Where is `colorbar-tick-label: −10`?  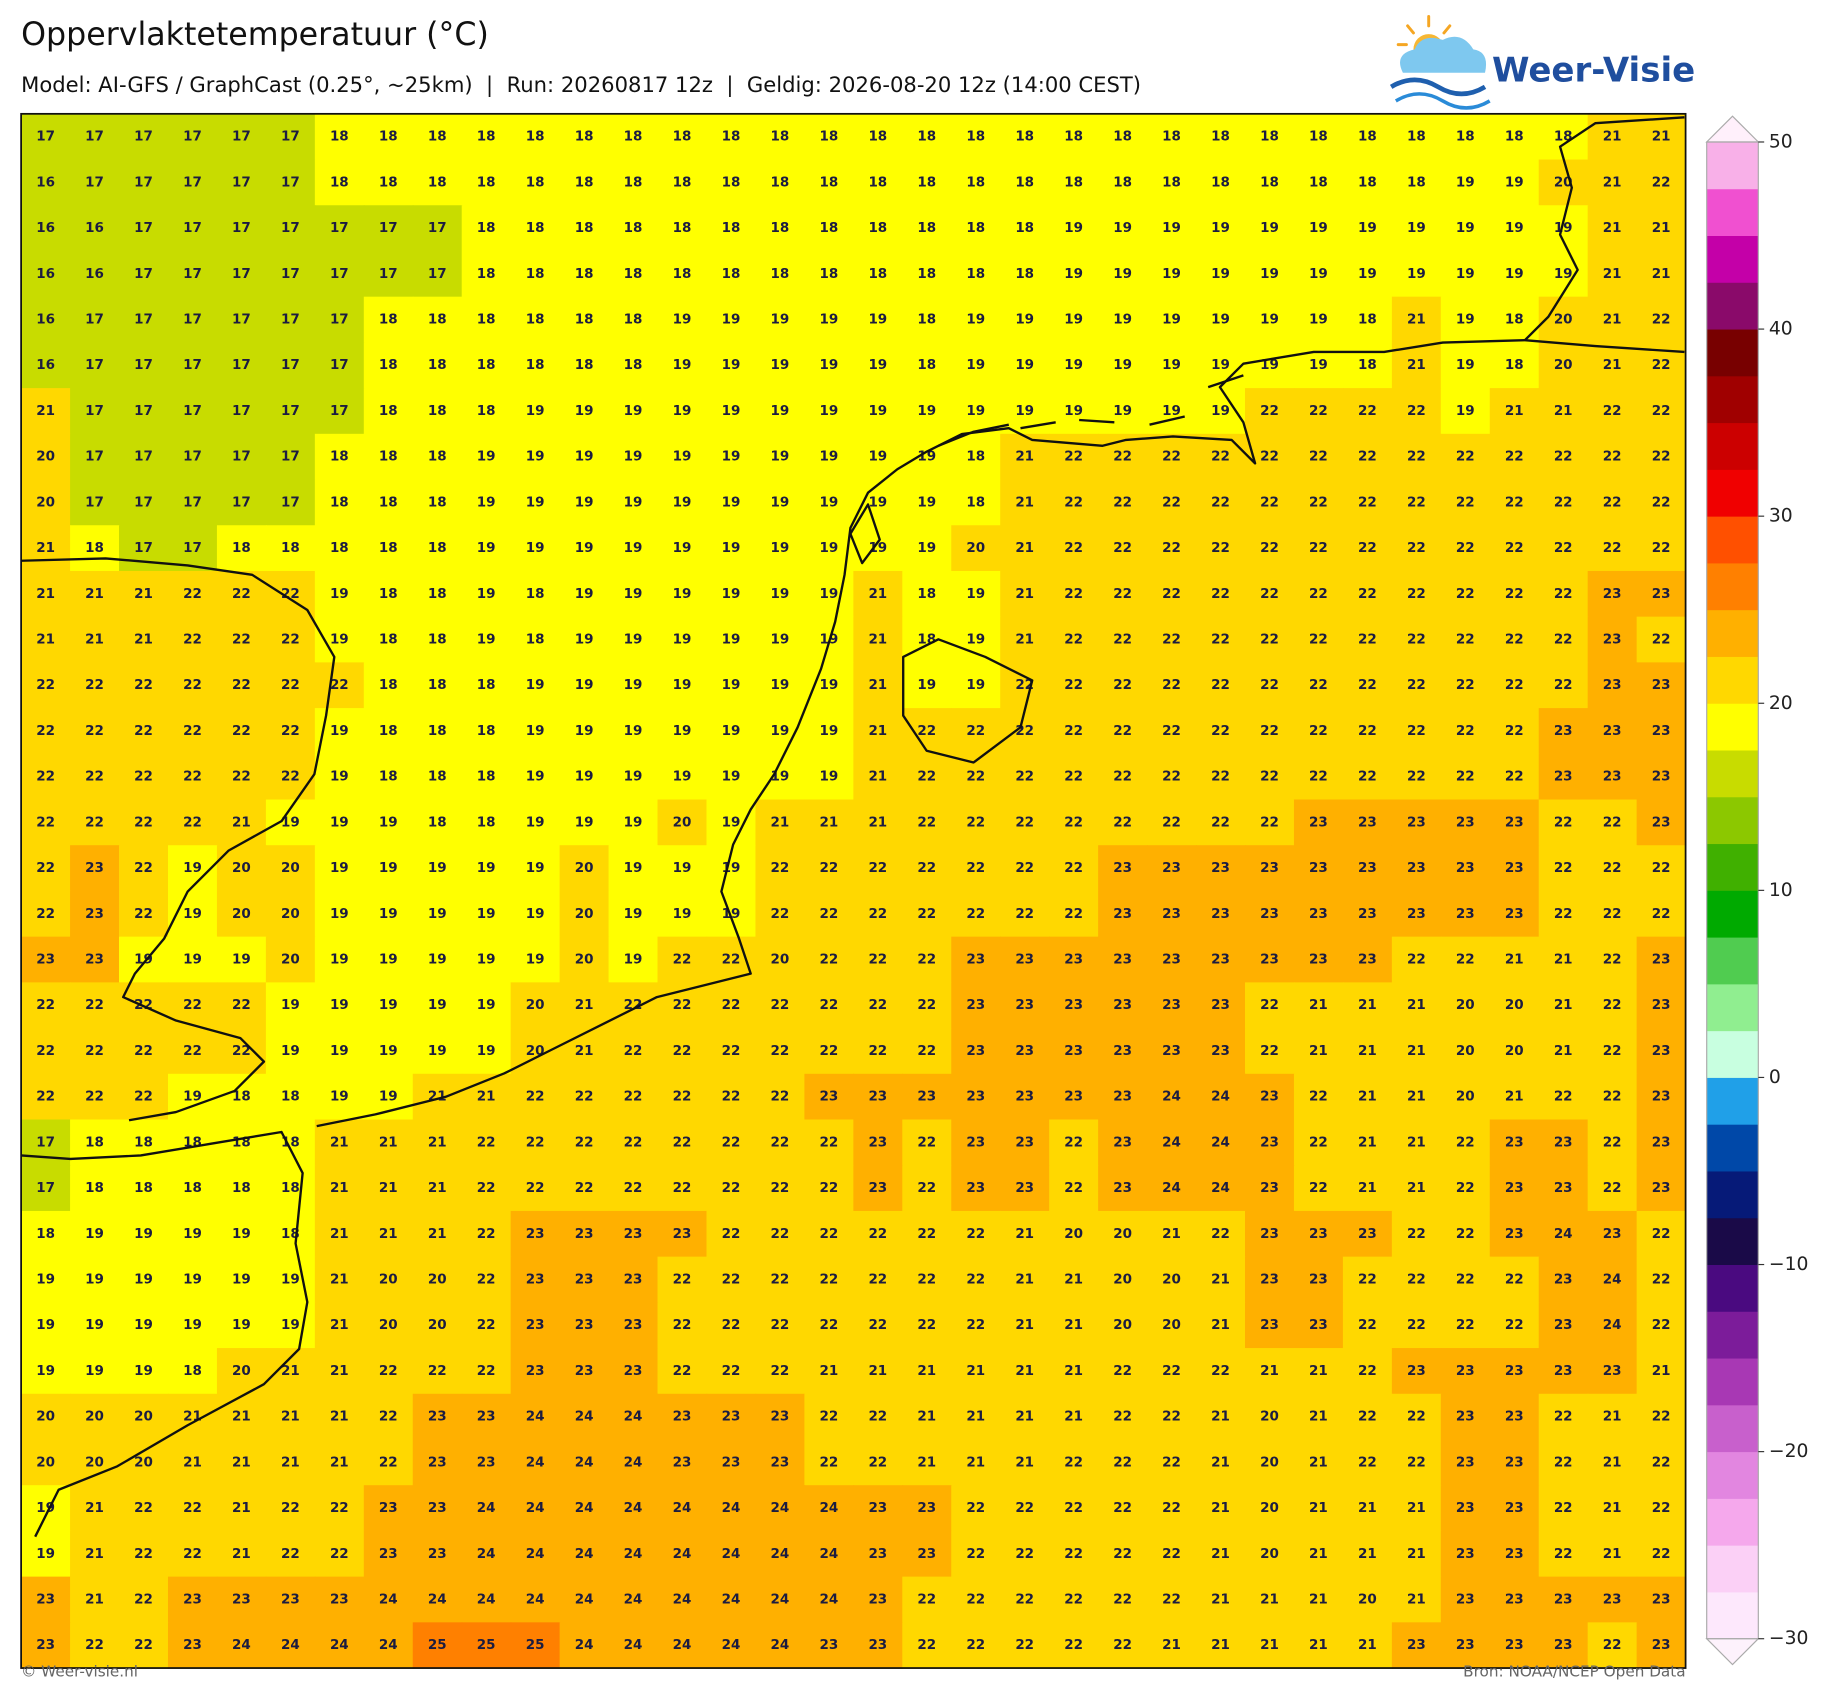 colorbar-tick-label: −10 is located at coordinates (1789, 1264).